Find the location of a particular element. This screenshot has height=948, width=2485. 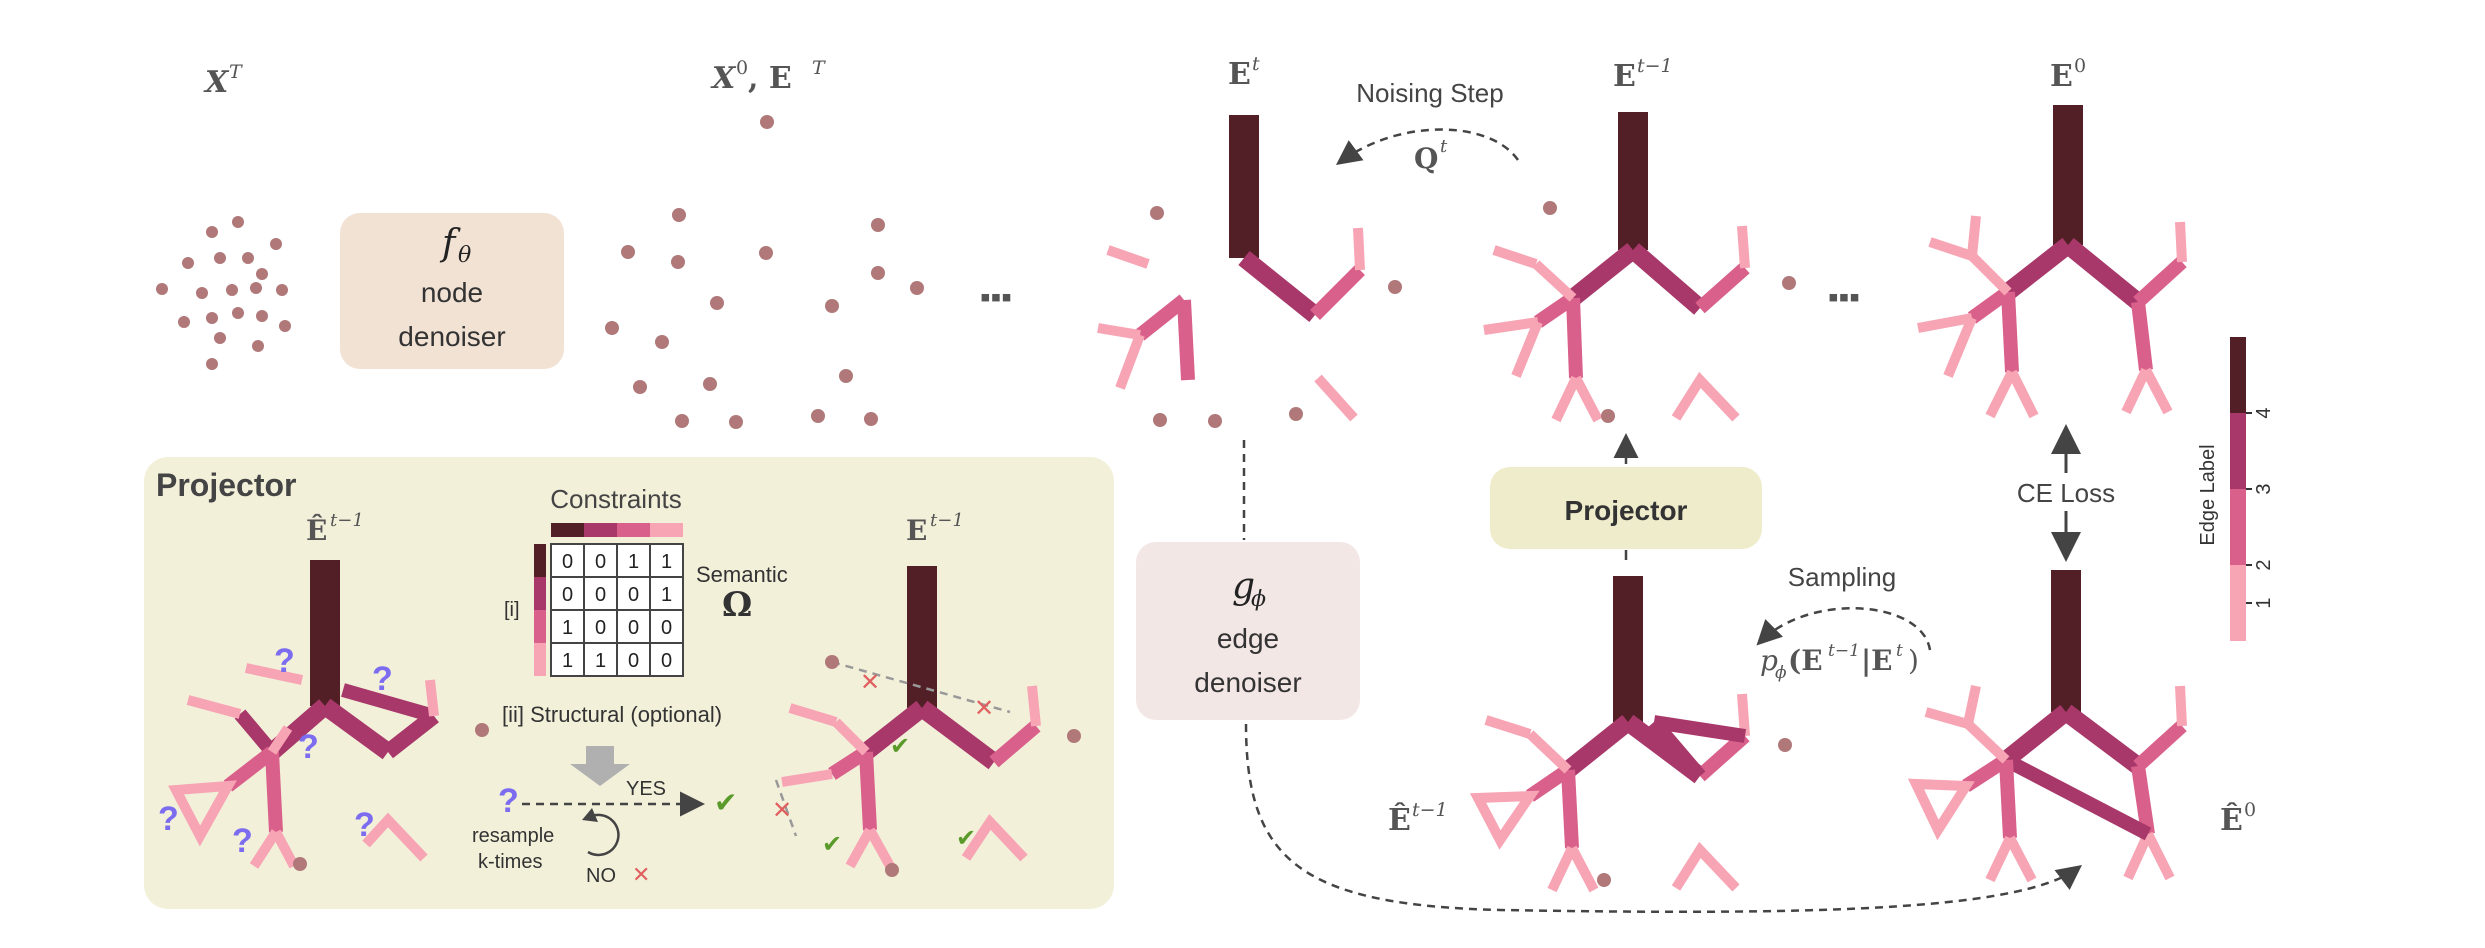

svg-text: k-times is located at coordinates (510, 862).